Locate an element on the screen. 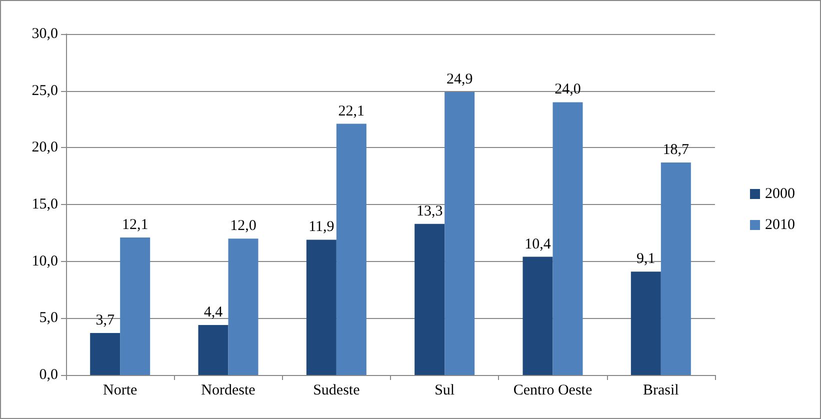 Image resolution: width=821 pixels, height=419 pixels. data-label: 10,4 is located at coordinates (538, 244).